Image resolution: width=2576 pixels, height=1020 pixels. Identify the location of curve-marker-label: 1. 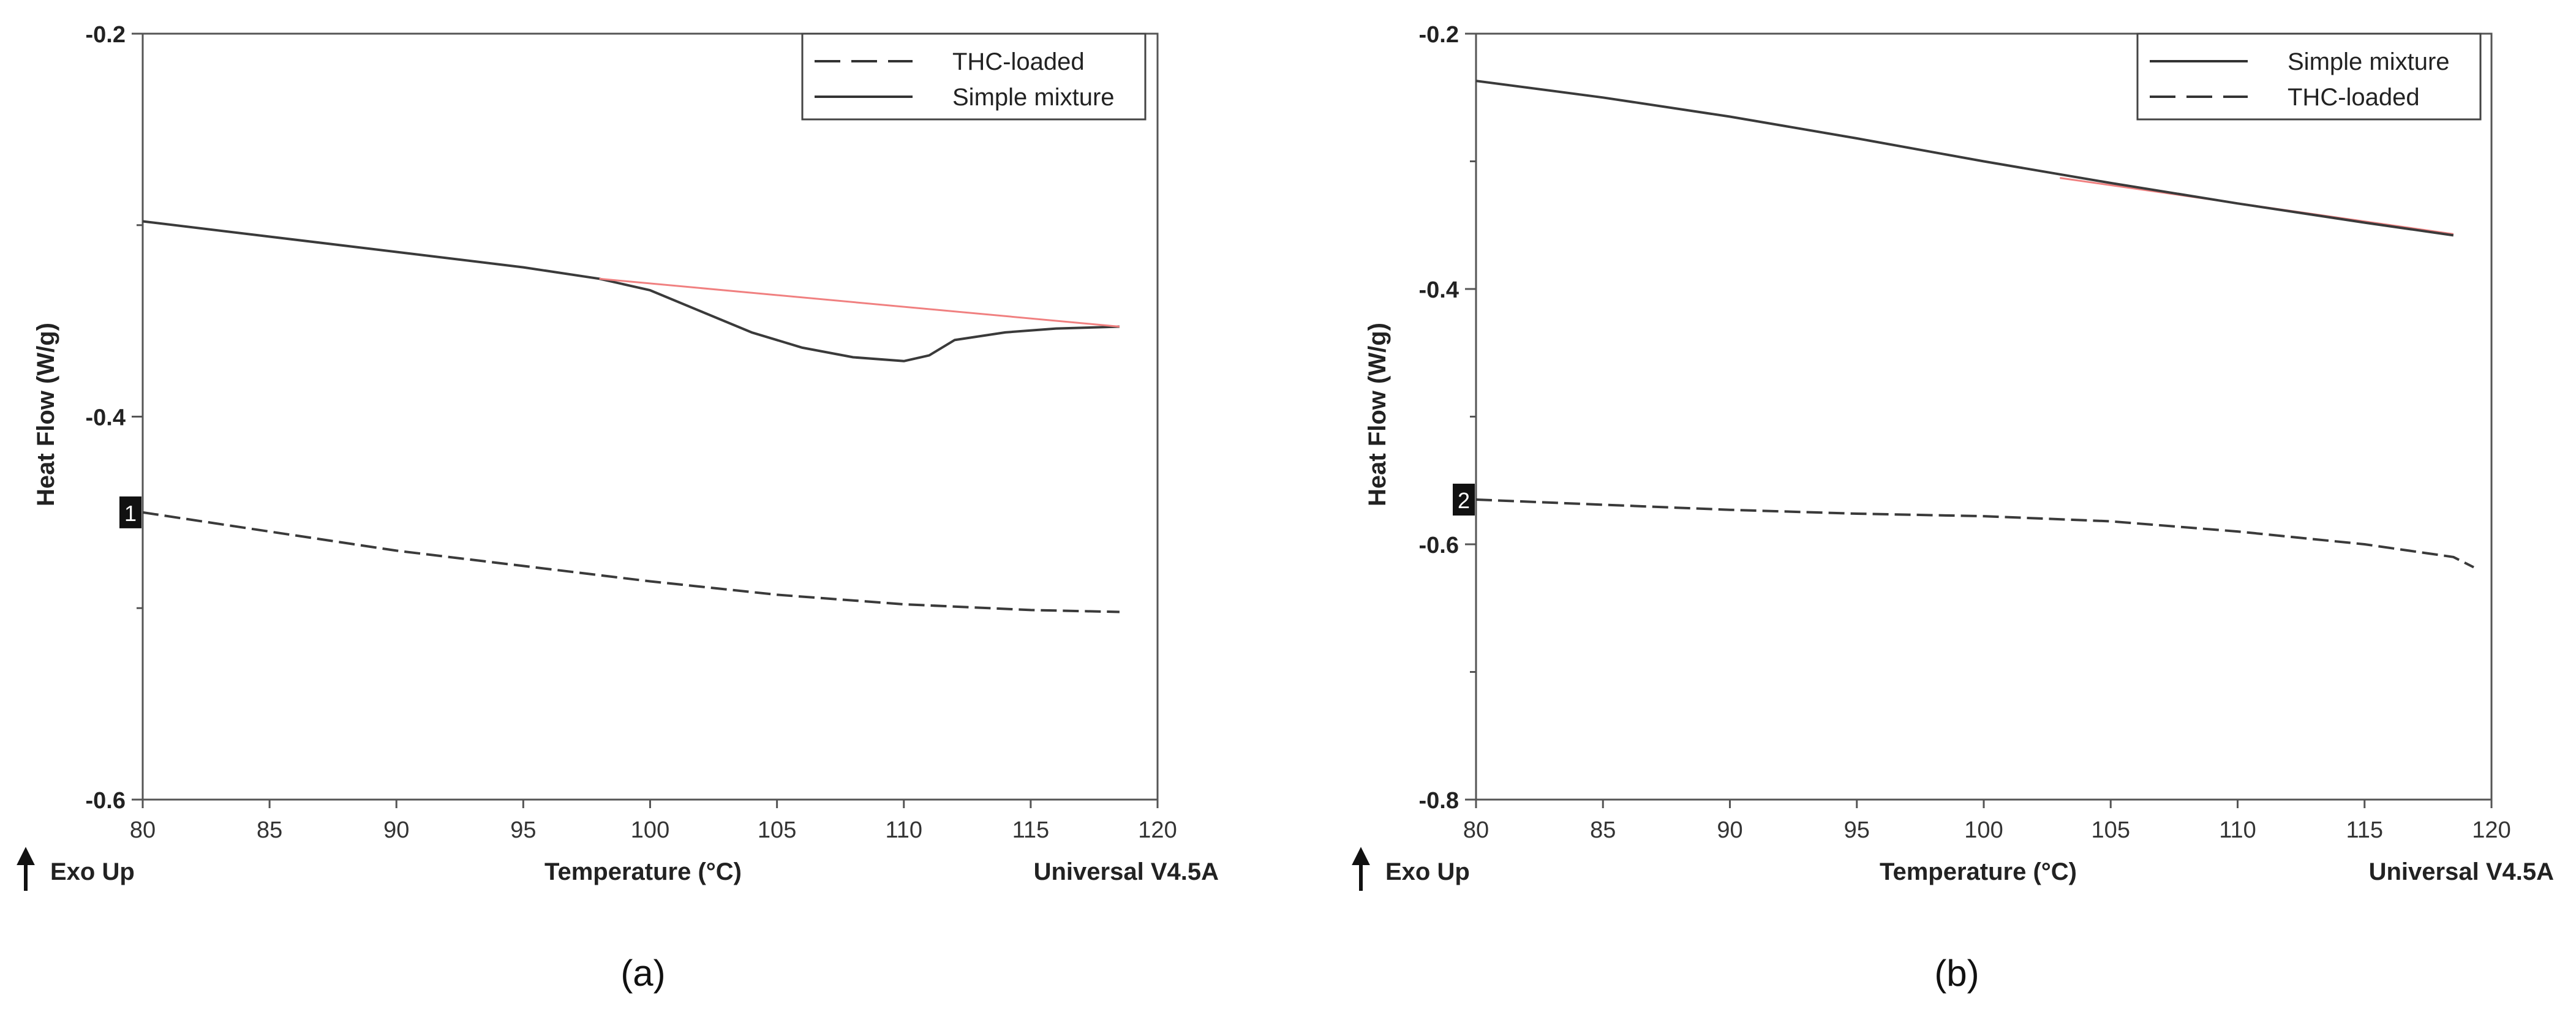
(130, 513).